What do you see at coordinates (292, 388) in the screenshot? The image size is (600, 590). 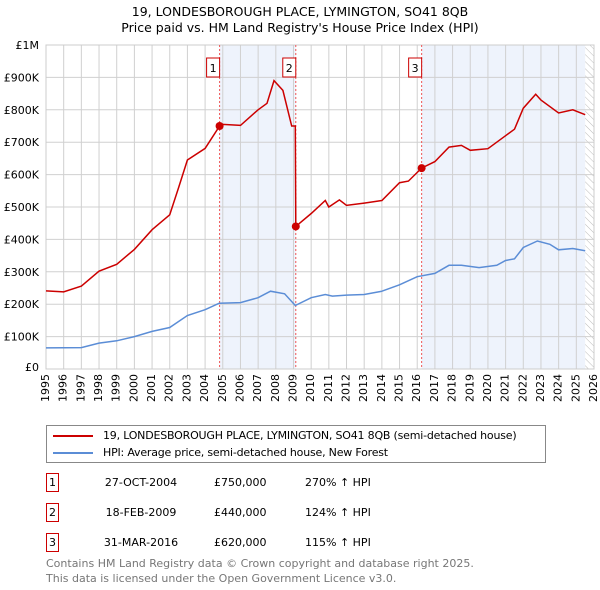 I see `x-tick-label: 2009` at bounding box center [292, 388].